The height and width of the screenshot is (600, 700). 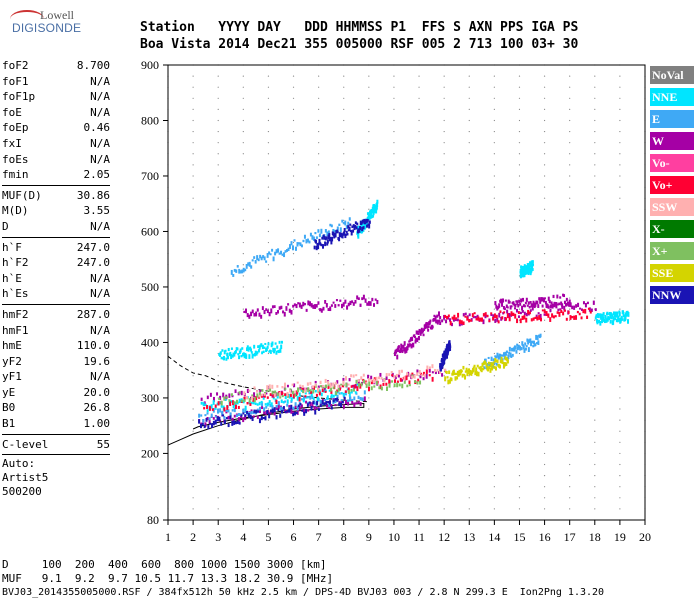 What do you see at coordinates (56, 424) in the screenshot?
I see `param-row: B1 1.00` at bounding box center [56, 424].